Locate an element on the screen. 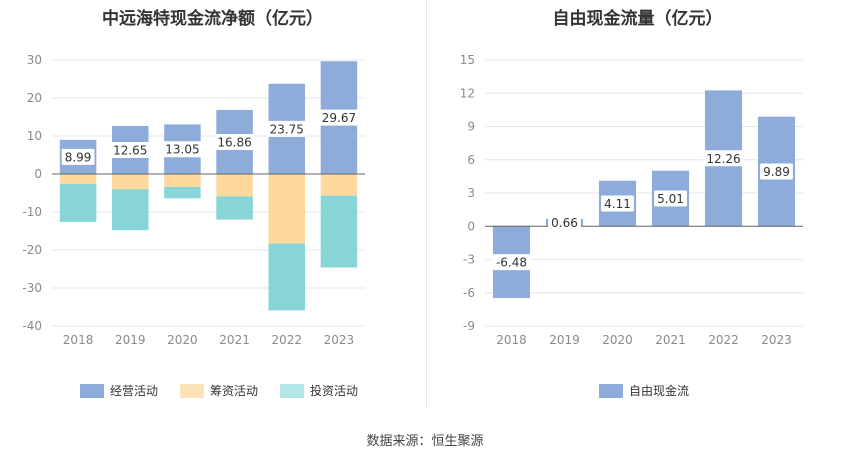 This screenshot has width=850, height=459. free-cash-flow-legend: 自由现金流 is located at coordinates (644, 390).